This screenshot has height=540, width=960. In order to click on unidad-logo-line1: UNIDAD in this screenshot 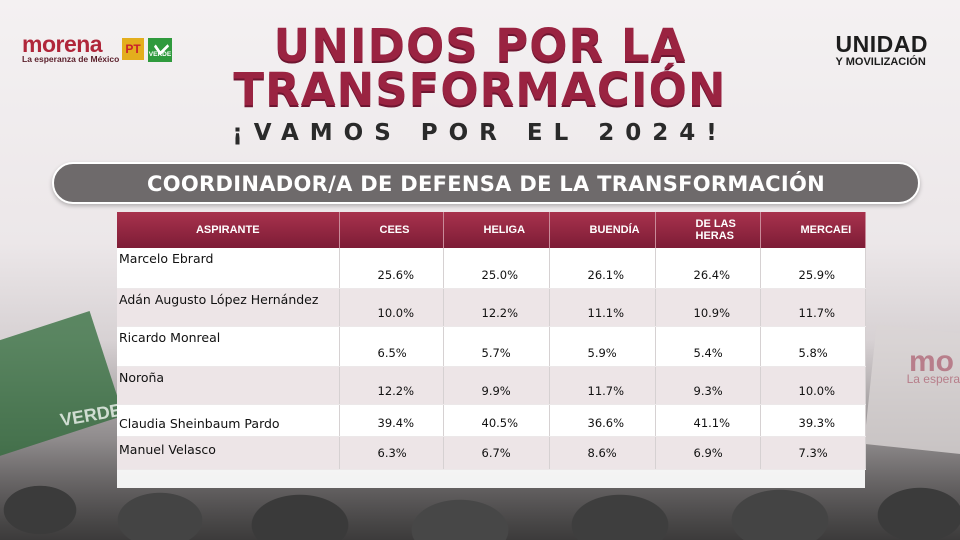, I will do `click(881, 44)`.